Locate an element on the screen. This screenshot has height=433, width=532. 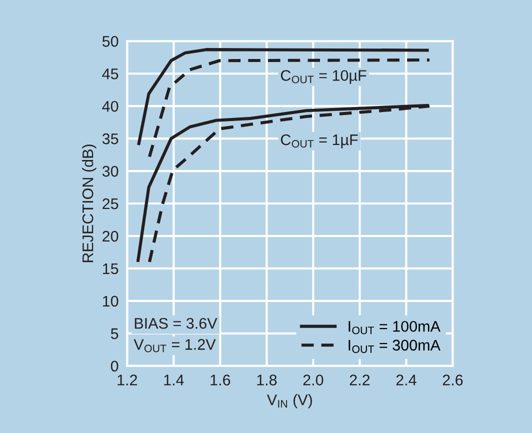
y-tick-label: 20 is located at coordinates (110, 236).